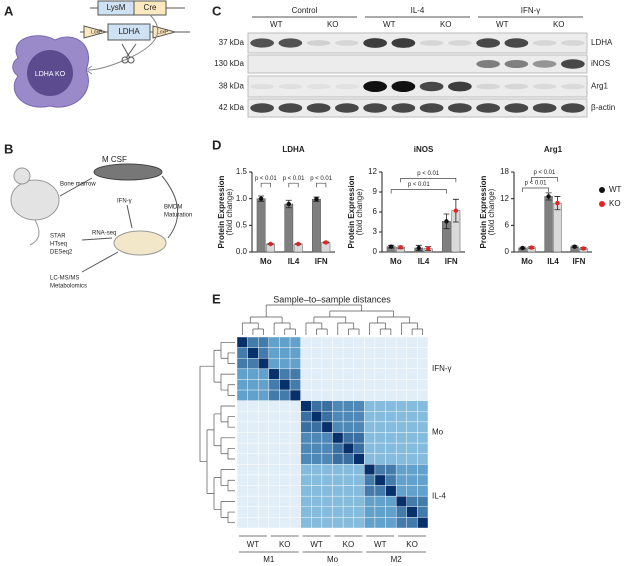 This screenshot has height=566, width=630. What do you see at coordinates (216, 298) in the screenshot?
I see `panel-label: E` at bounding box center [216, 298].